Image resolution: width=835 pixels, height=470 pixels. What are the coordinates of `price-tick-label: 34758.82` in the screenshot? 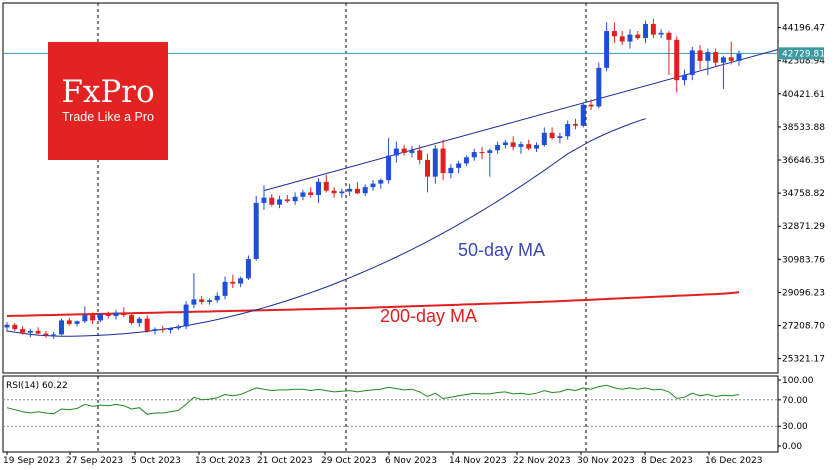 It's located at (803, 194).